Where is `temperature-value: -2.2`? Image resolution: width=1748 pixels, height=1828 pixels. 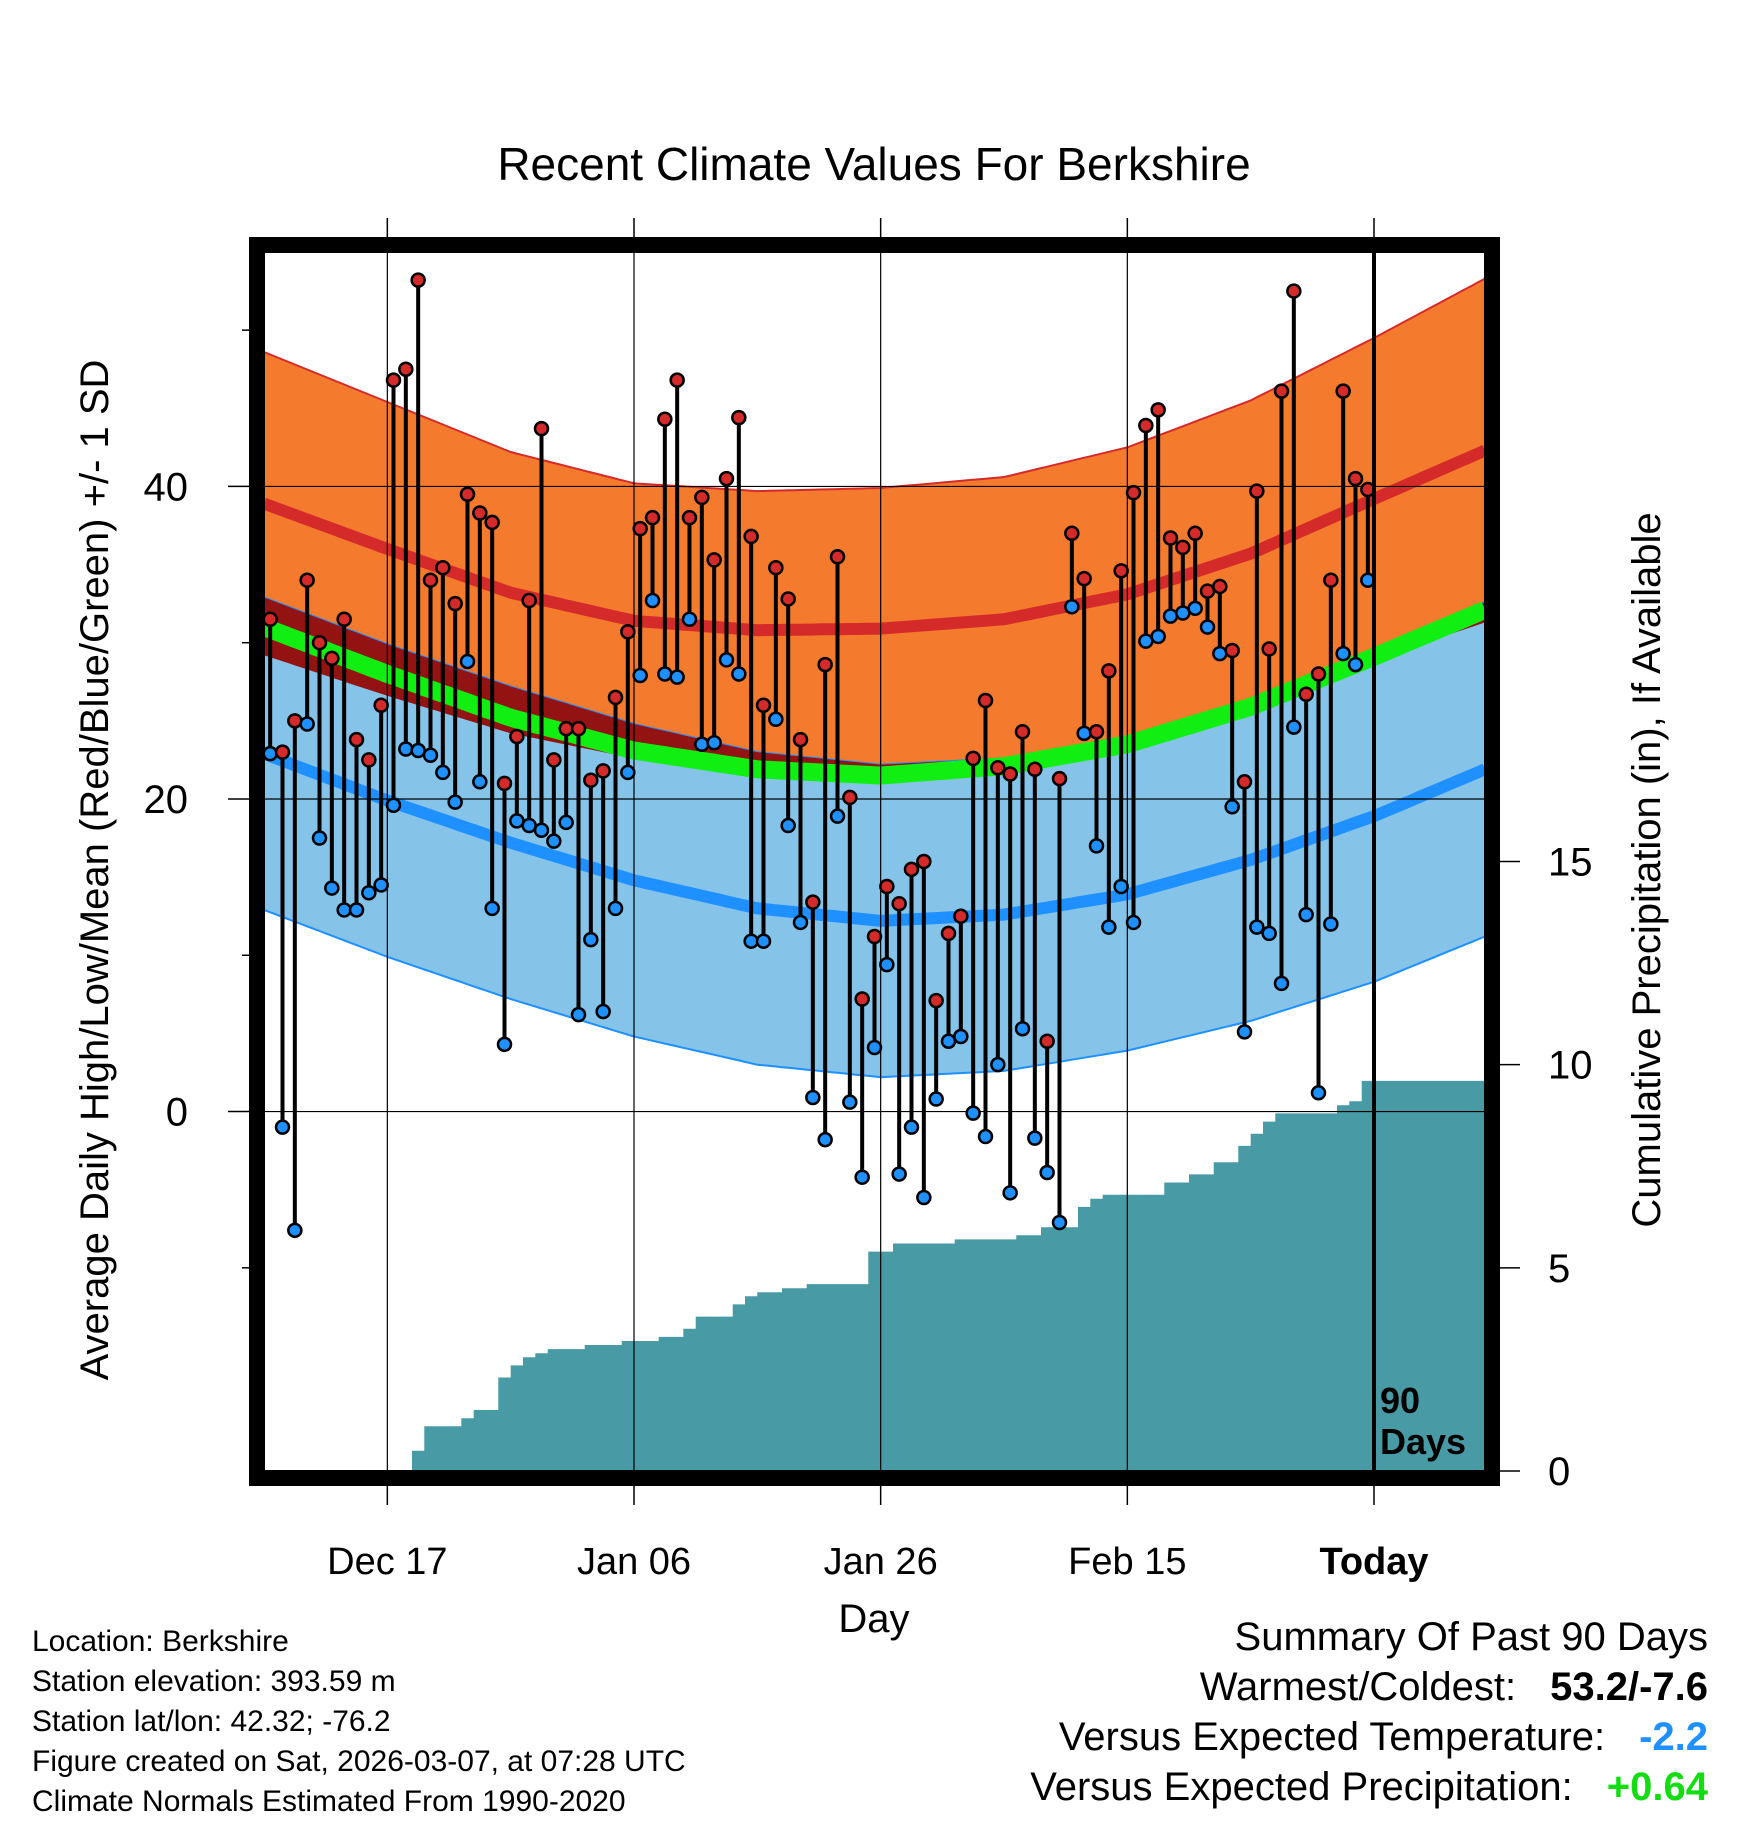 temperature-value: -2.2 is located at coordinates (1673, 1737).